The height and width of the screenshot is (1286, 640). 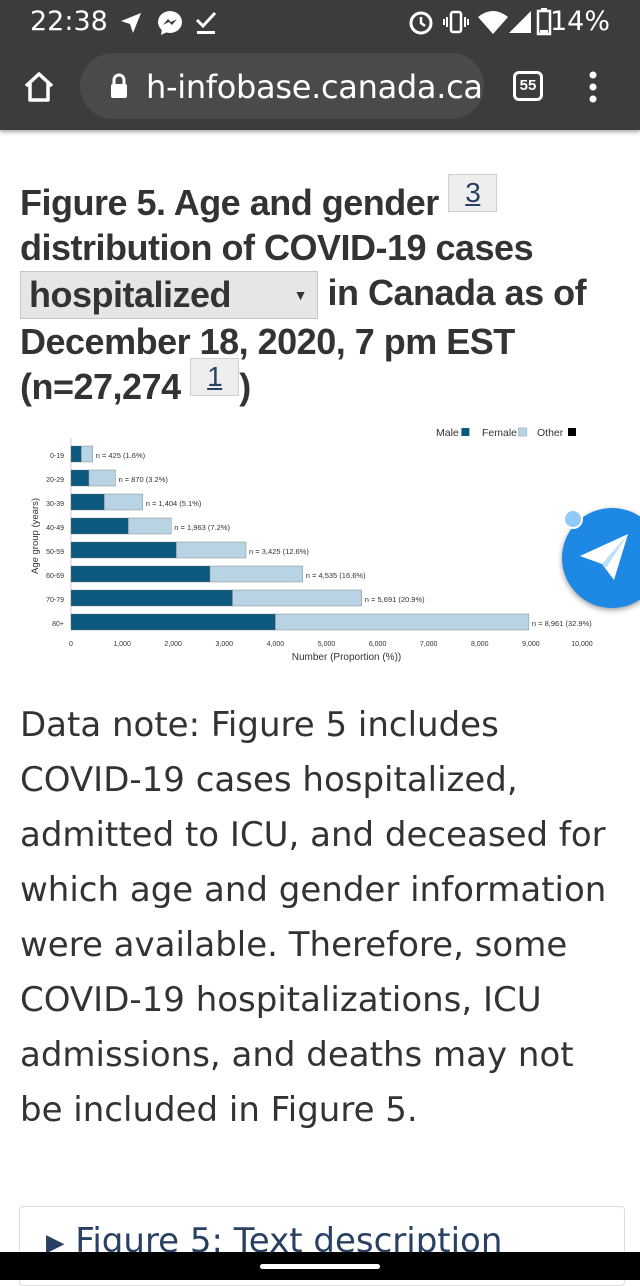 What do you see at coordinates (573, 519) in the screenshot?
I see `fab-indicator-dot` at bounding box center [573, 519].